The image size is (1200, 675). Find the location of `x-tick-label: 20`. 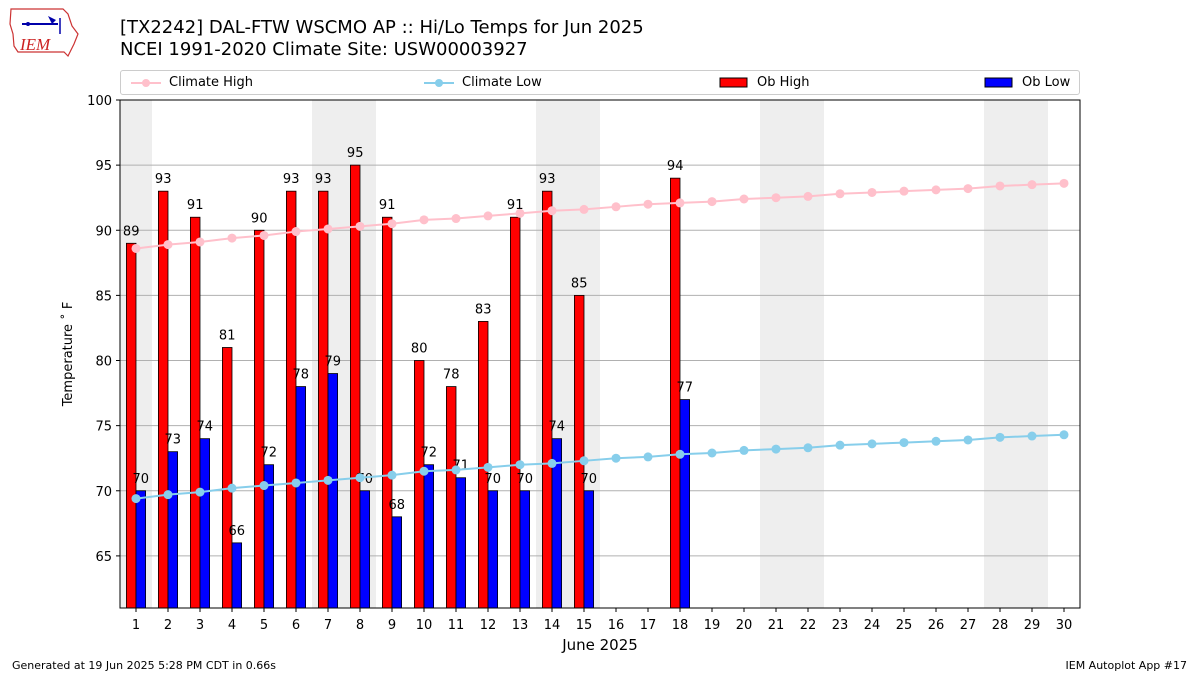

x-tick-label: 20 is located at coordinates (744, 625).